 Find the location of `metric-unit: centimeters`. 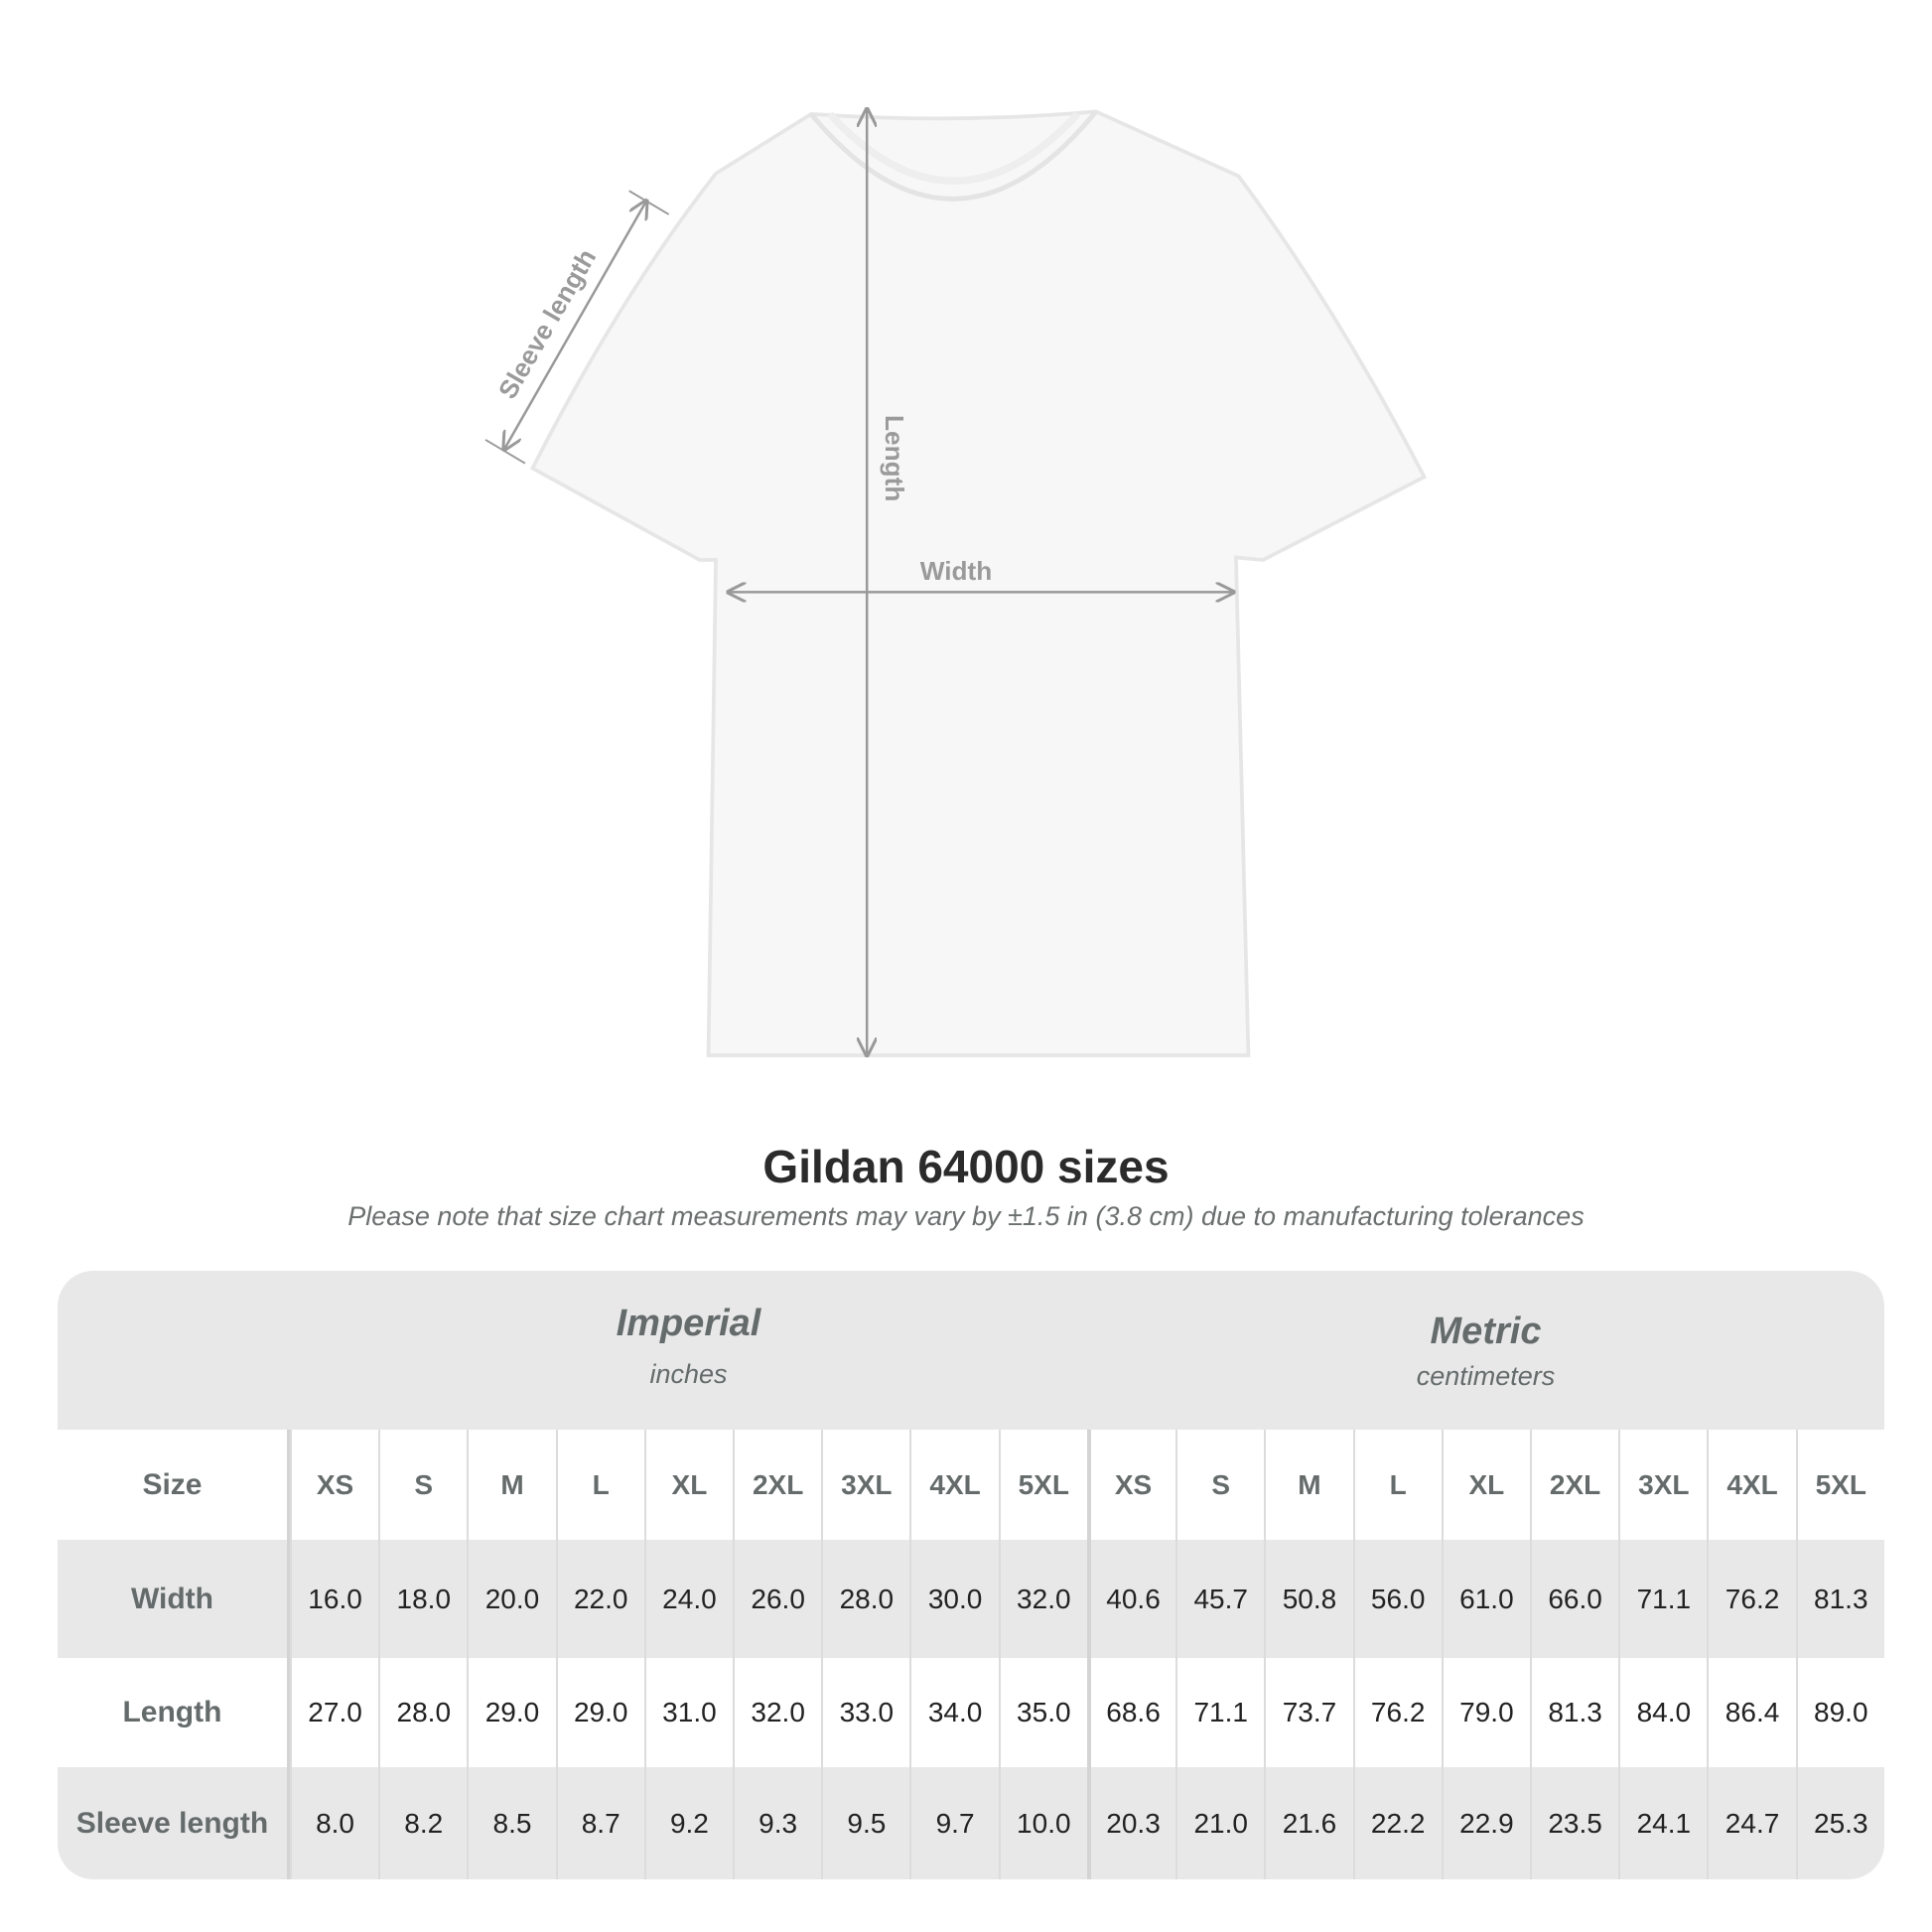

metric-unit: centimeters is located at coordinates (1486, 1376).